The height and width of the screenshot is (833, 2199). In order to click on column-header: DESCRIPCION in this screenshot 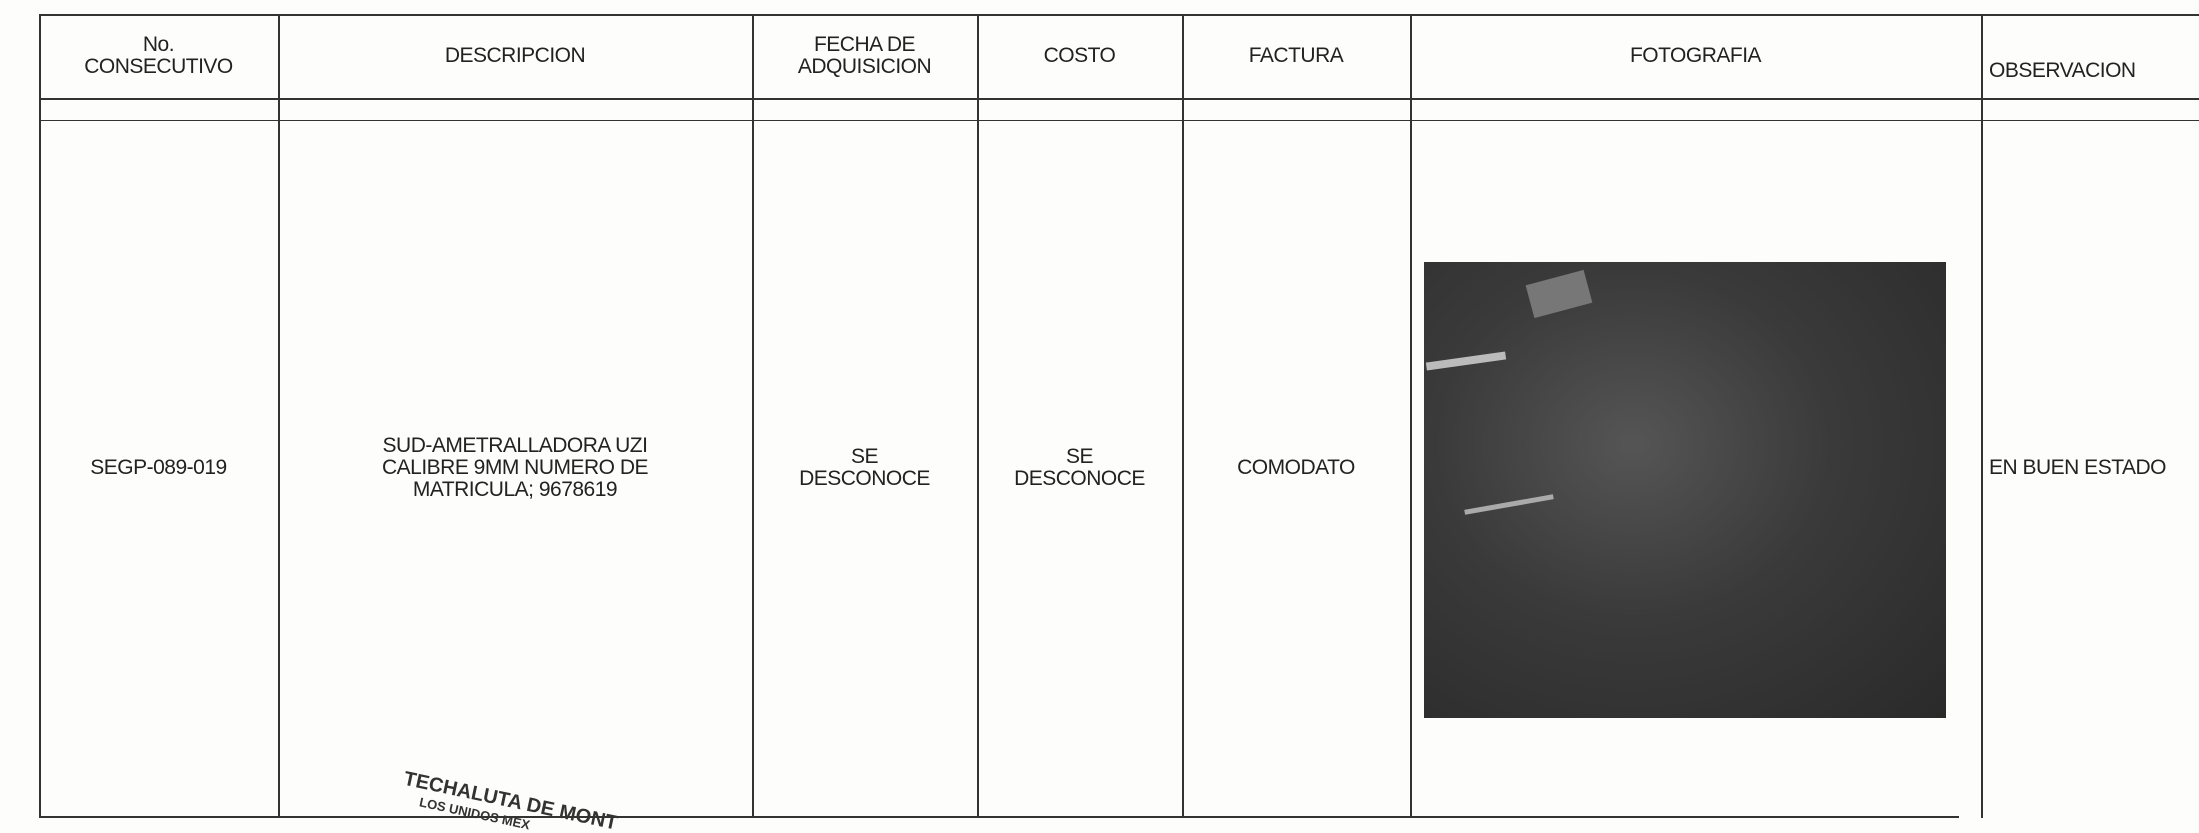, I will do `click(515, 55)`.